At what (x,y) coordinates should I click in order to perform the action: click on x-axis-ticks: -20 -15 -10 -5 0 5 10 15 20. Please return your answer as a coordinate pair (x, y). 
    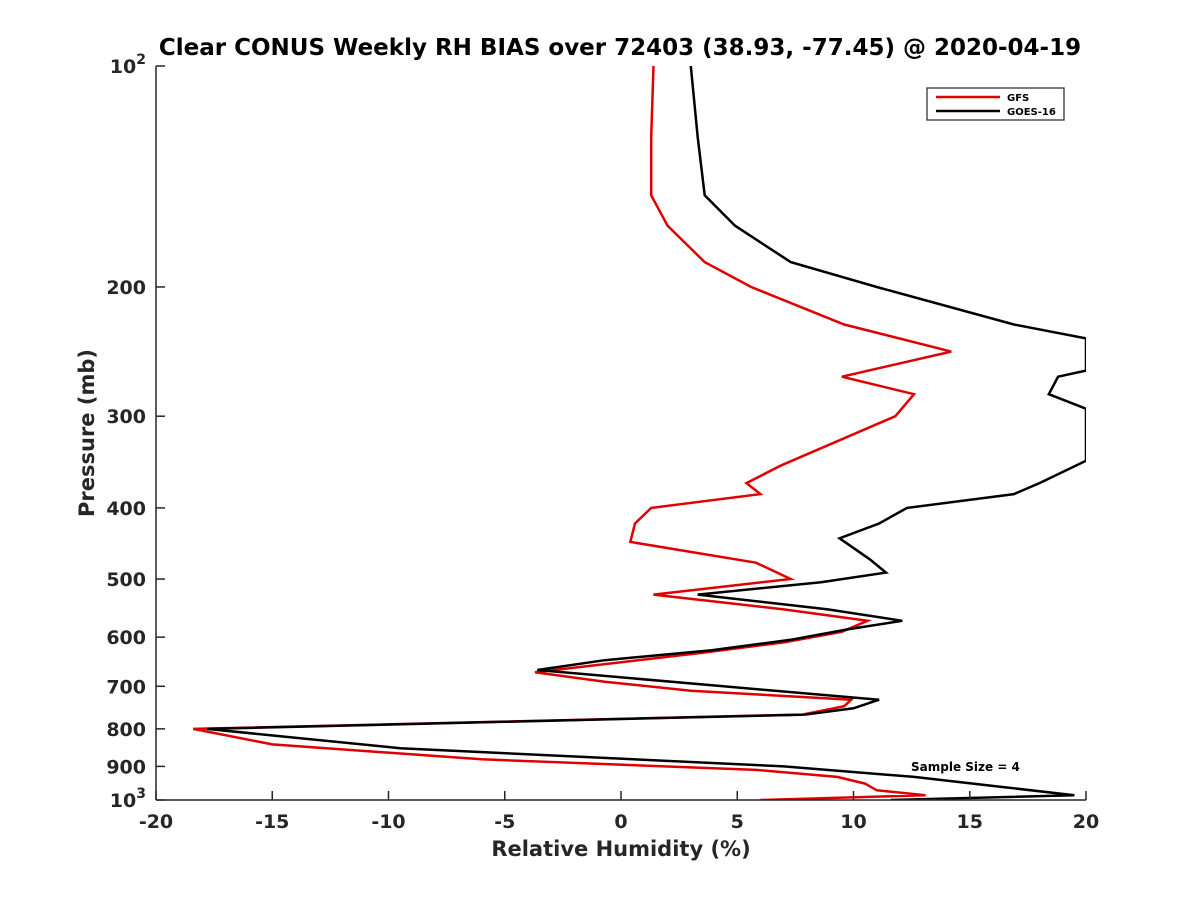
    Looking at the image, I should click on (619, 812).